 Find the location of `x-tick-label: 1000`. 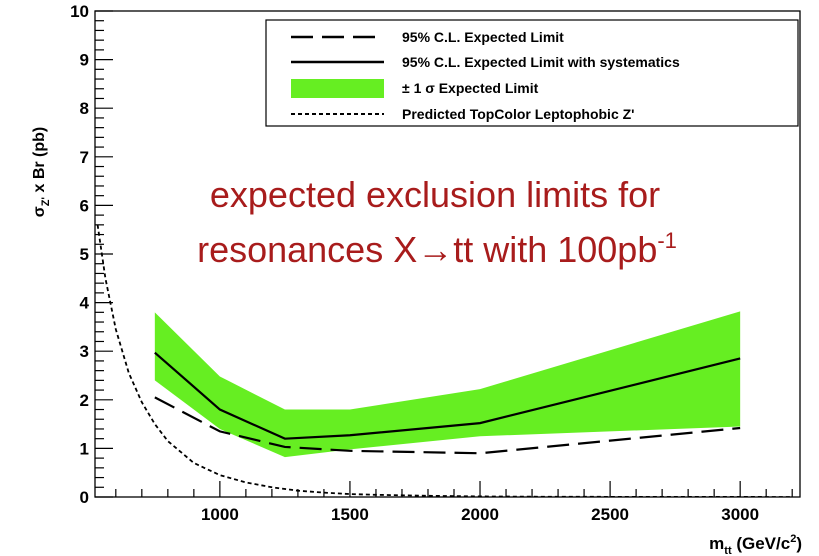

x-tick-label: 1000 is located at coordinates (220, 514).